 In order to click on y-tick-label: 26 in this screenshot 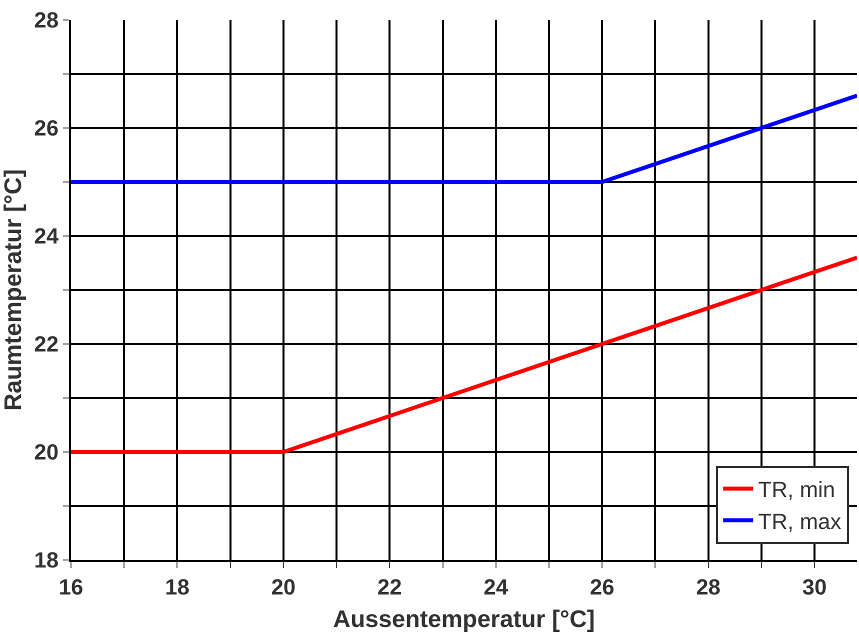, I will do `click(46, 128)`.